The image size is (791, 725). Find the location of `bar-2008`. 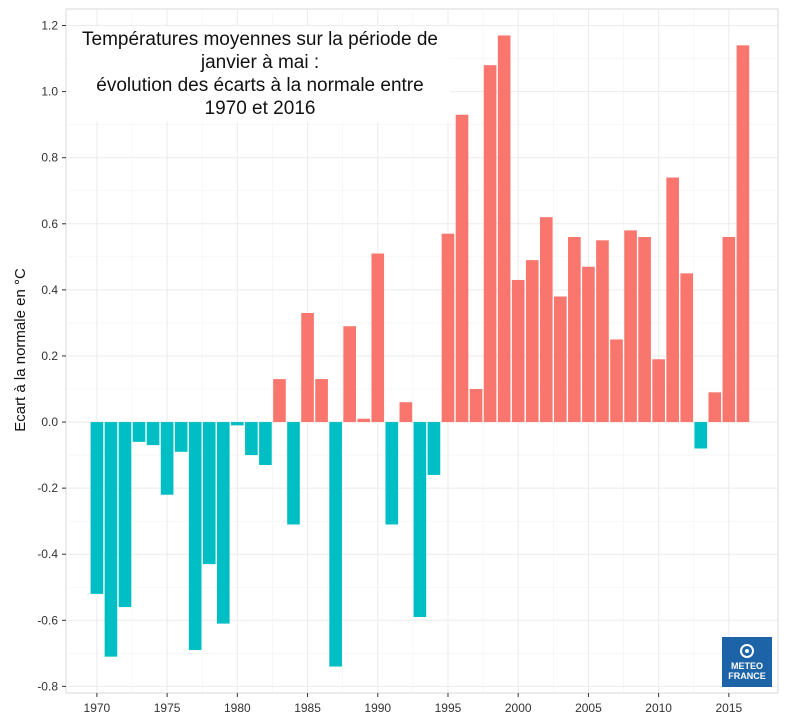

bar-2008 is located at coordinates (630, 326).